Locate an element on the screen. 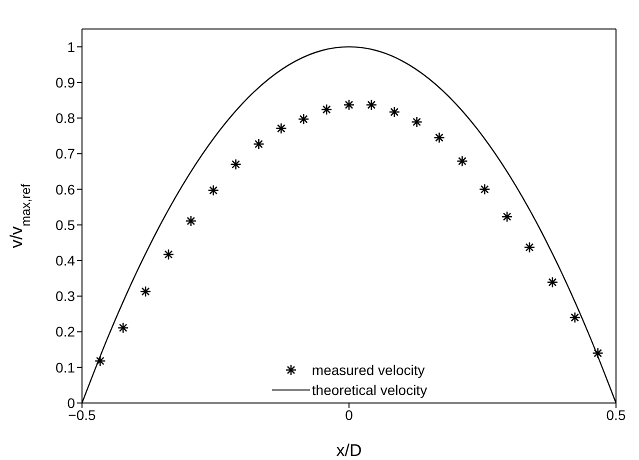  y-tick-label: 1 is located at coordinates (71, 46).